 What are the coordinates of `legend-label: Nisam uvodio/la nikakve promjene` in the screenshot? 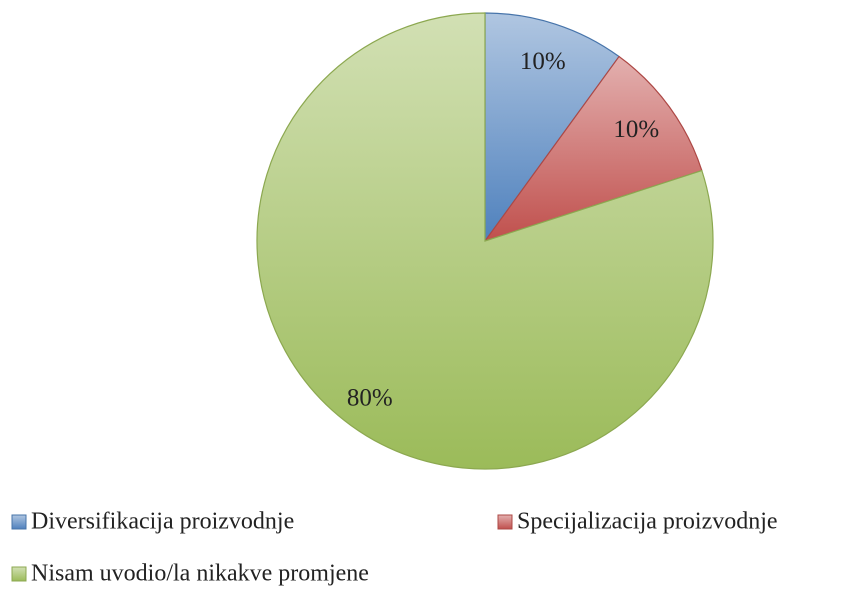 It's located at (200, 574).